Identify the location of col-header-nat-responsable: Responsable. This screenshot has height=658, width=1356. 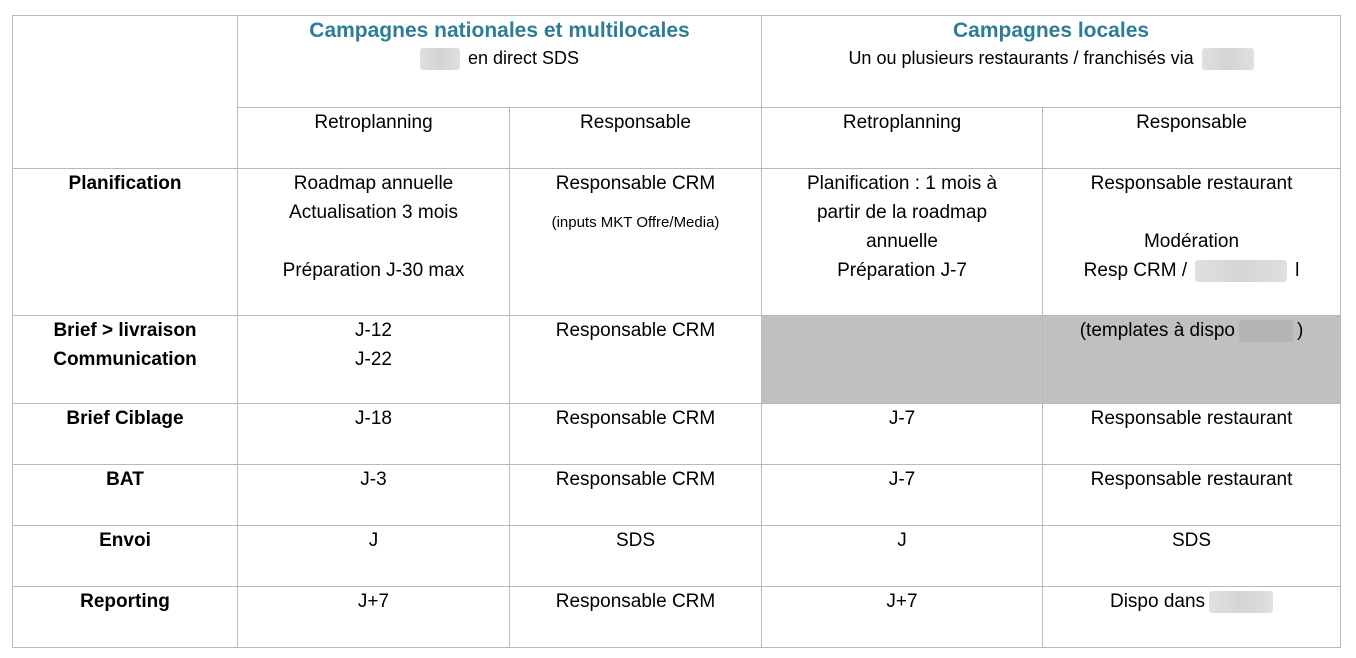
(635, 138).